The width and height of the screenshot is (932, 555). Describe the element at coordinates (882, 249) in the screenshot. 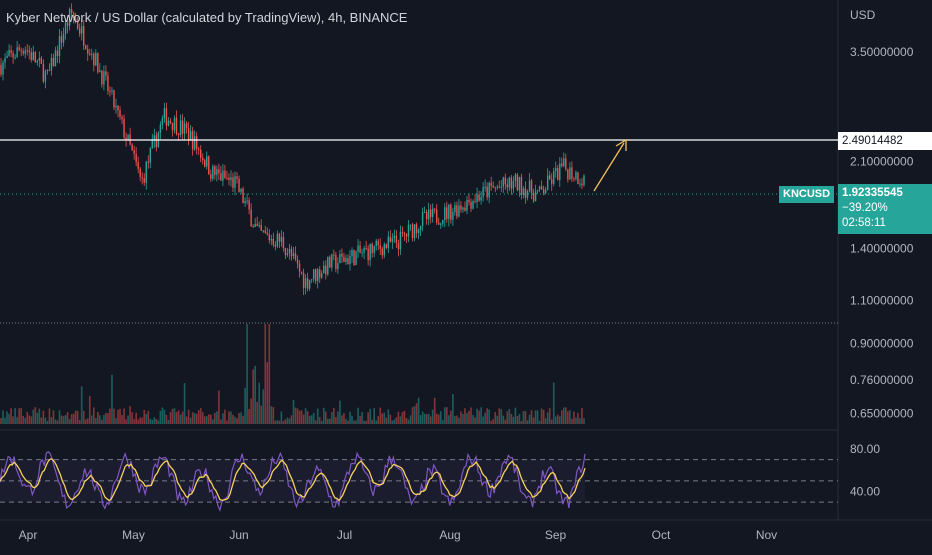

I see `price-tick-label: 1.40000000` at that location.